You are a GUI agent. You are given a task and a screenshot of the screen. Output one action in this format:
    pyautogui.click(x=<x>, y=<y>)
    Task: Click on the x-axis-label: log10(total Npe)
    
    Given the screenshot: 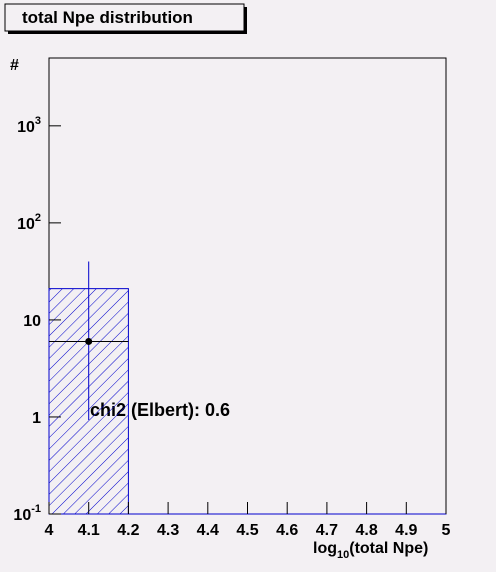 What is the action you would take?
    pyautogui.click(x=370, y=550)
    